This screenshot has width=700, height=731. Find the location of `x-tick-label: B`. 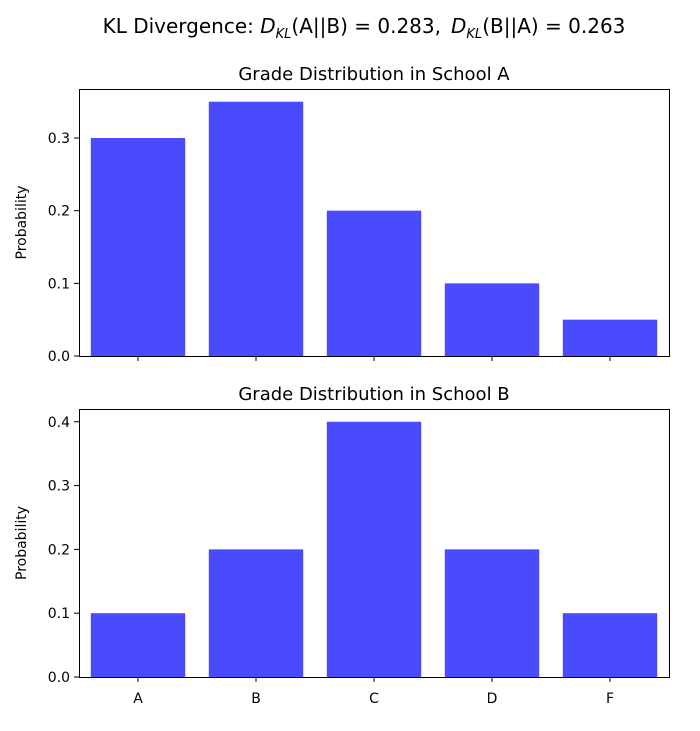

x-tick-label: B is located at coordinates (256, 699).